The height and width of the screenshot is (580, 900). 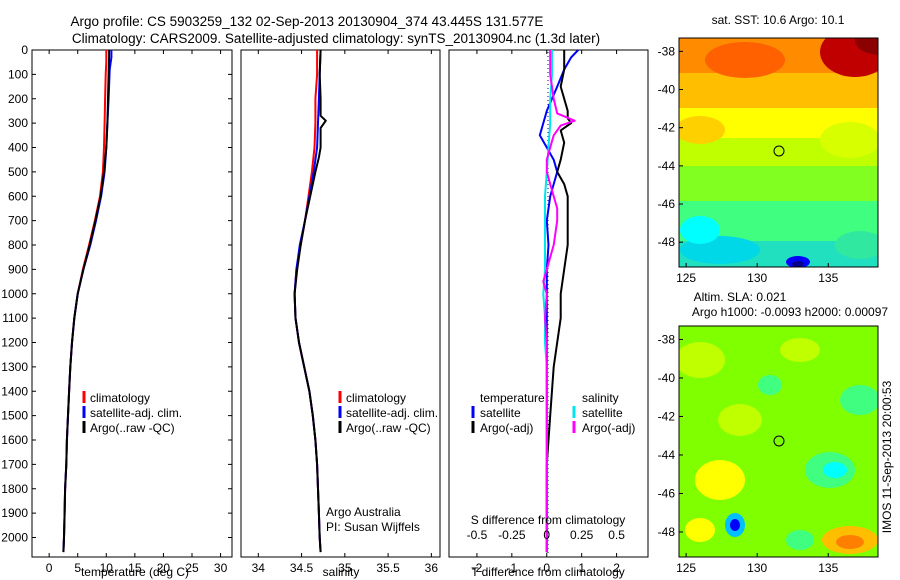 What do you see at coordinates (512, 398) in the screenshot?
I see `legend-heading-temperature: temperature` at bounding box center [512, 398].